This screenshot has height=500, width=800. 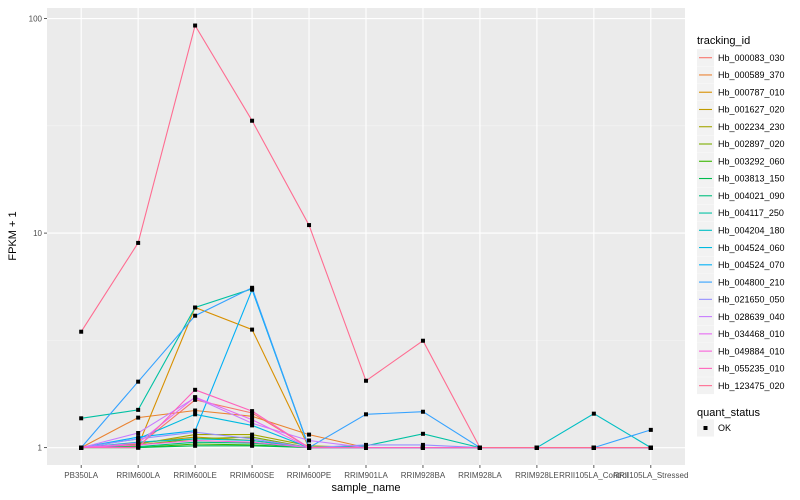 What do you see at coordinates (195, 475) in the screenshot?
I see `x-tick-label: RRIM600LE` at bounding box center [195, 475].